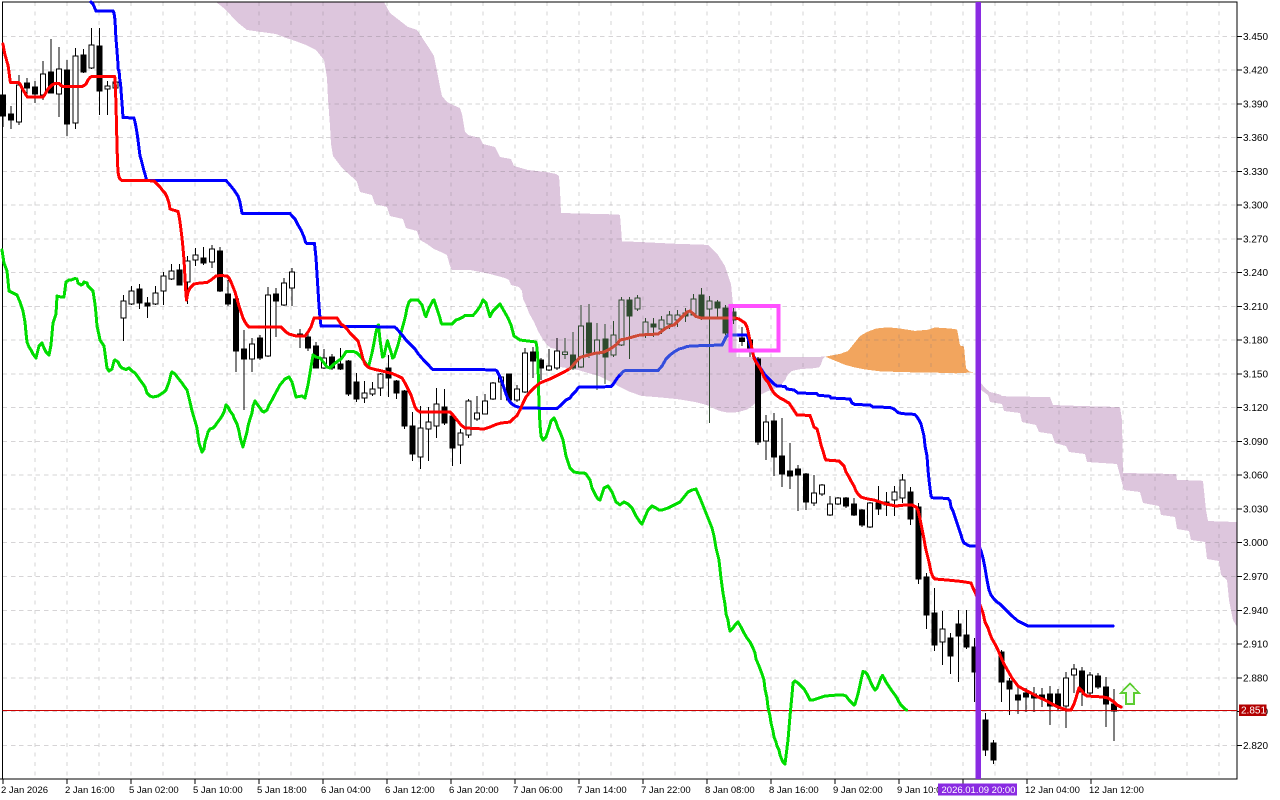  What do you see at coordinates (410, 790) in the screenshot?
I see `svg-text: 6 Jan 12:00` at bounding box center [410, 790].